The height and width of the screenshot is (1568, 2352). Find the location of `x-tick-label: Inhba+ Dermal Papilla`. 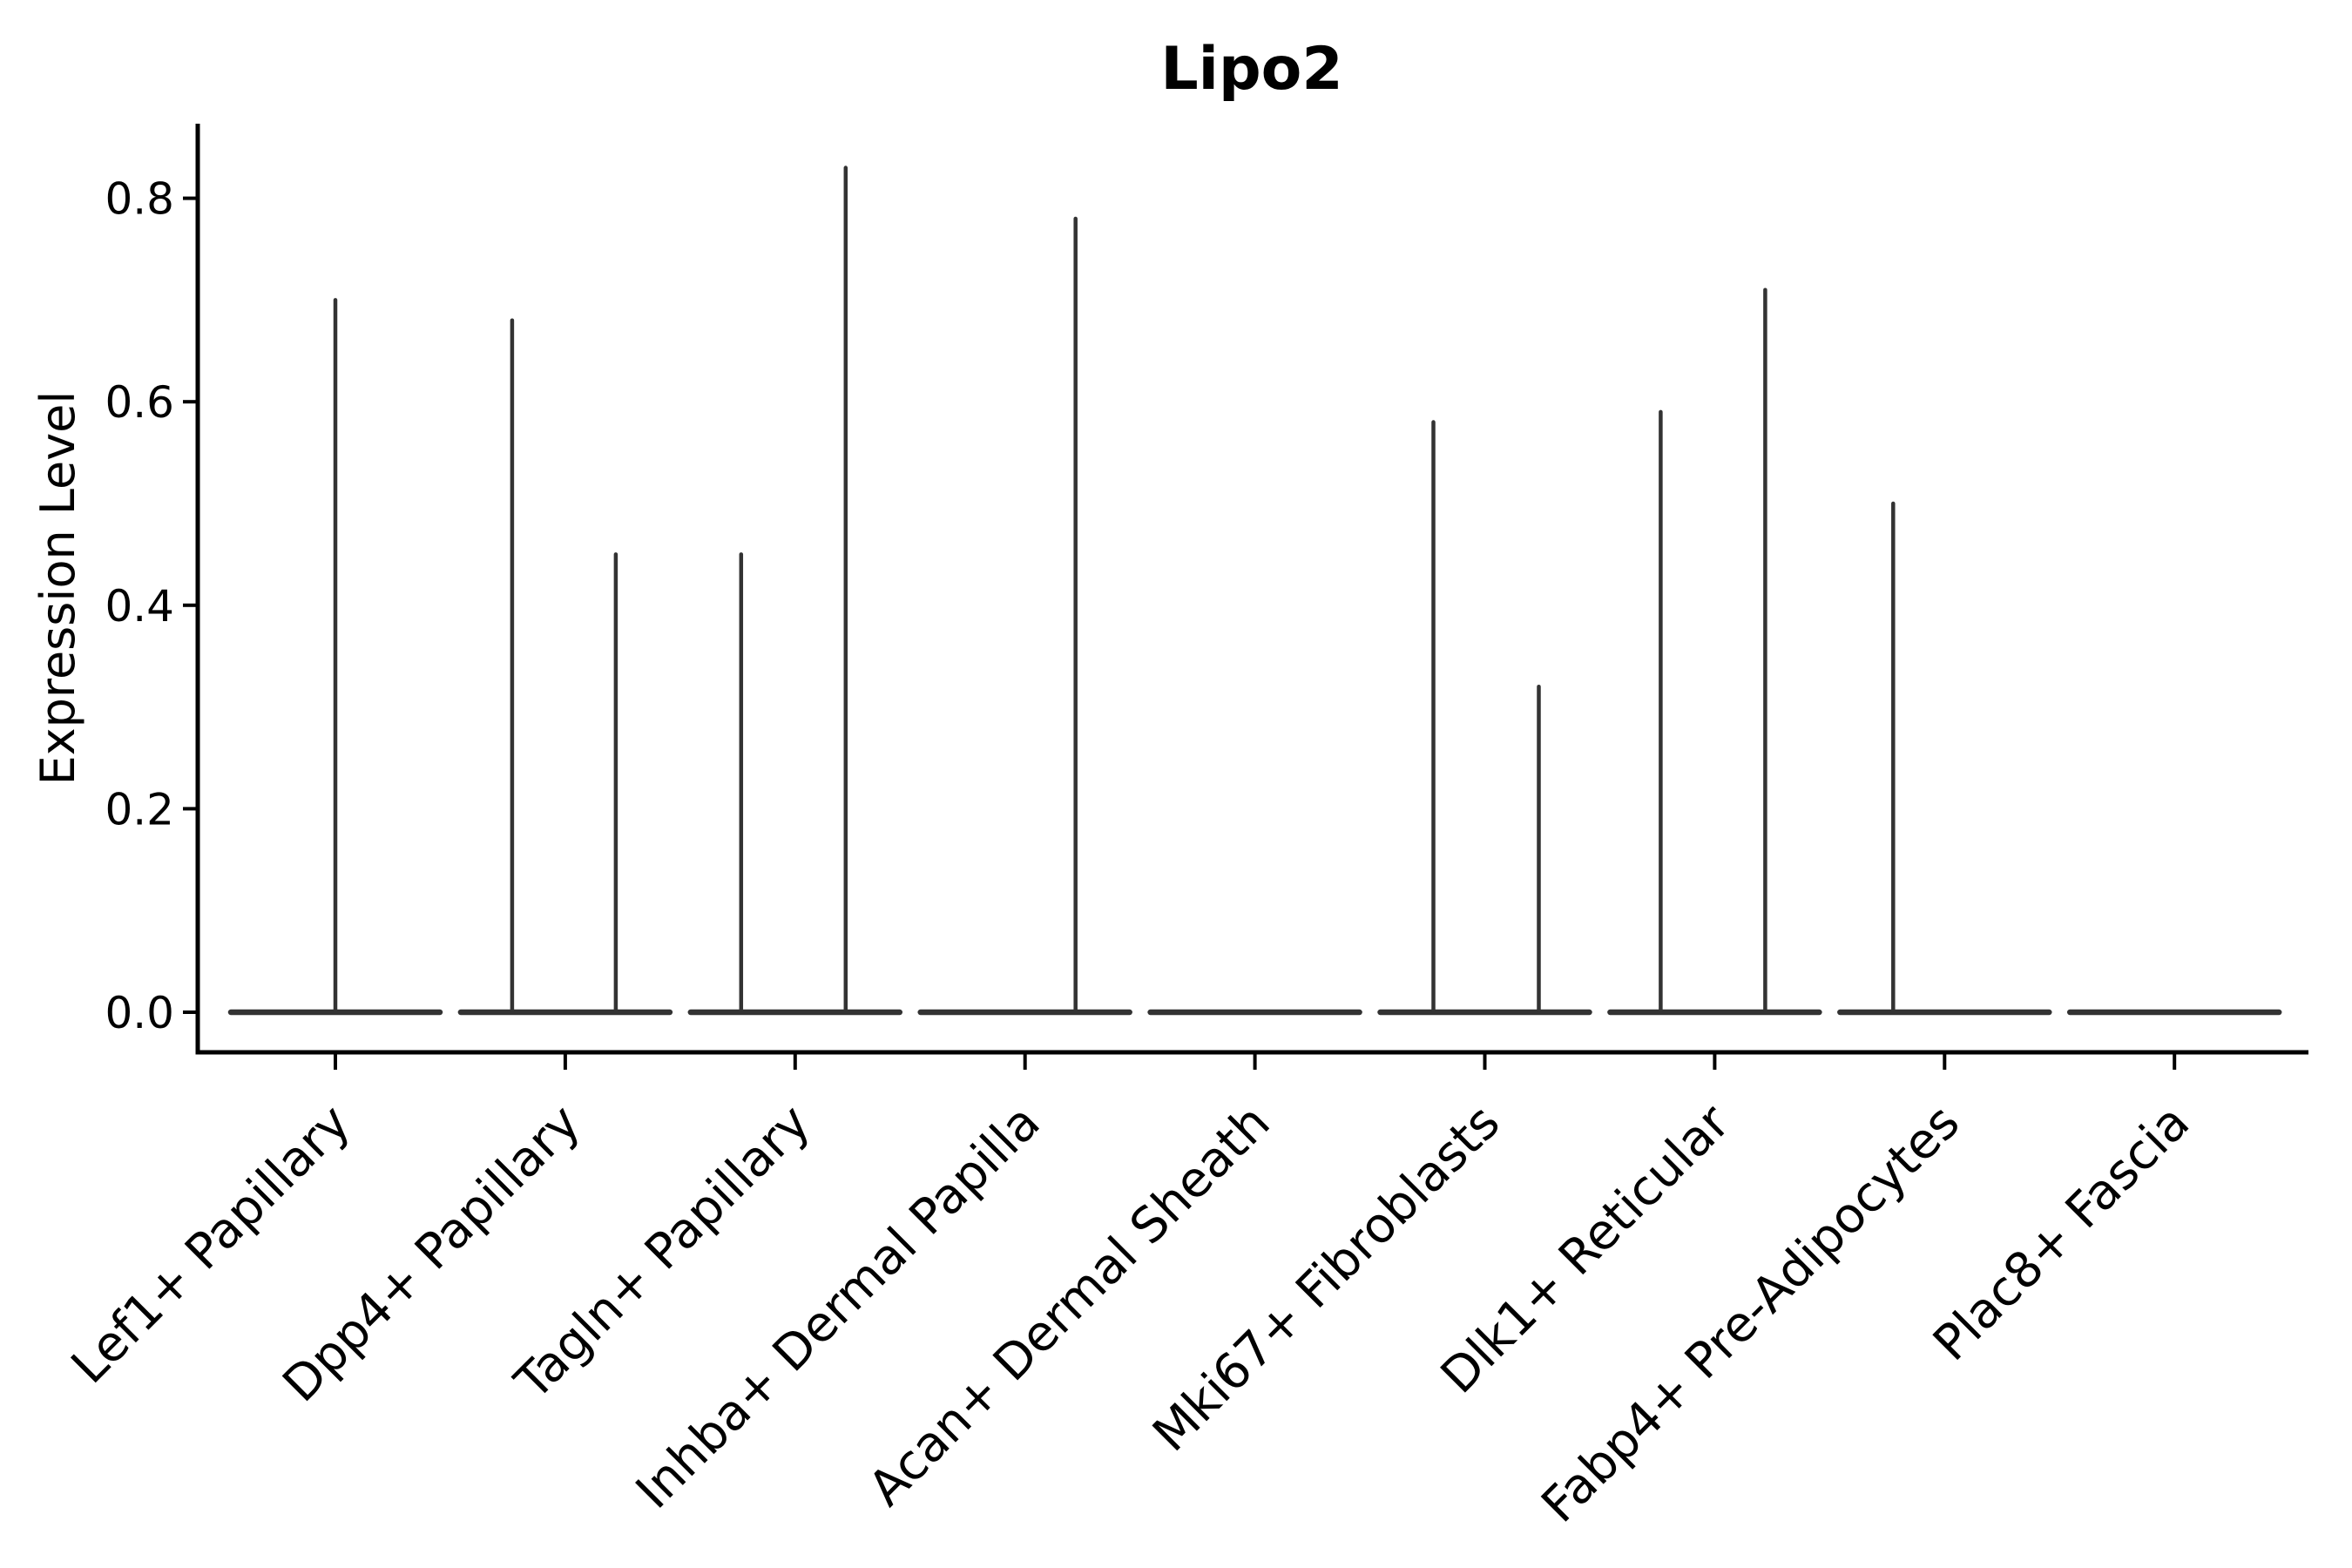

x-tick-label: Inhba+ Dermal Papilla is located at coordinates (838, 1307).